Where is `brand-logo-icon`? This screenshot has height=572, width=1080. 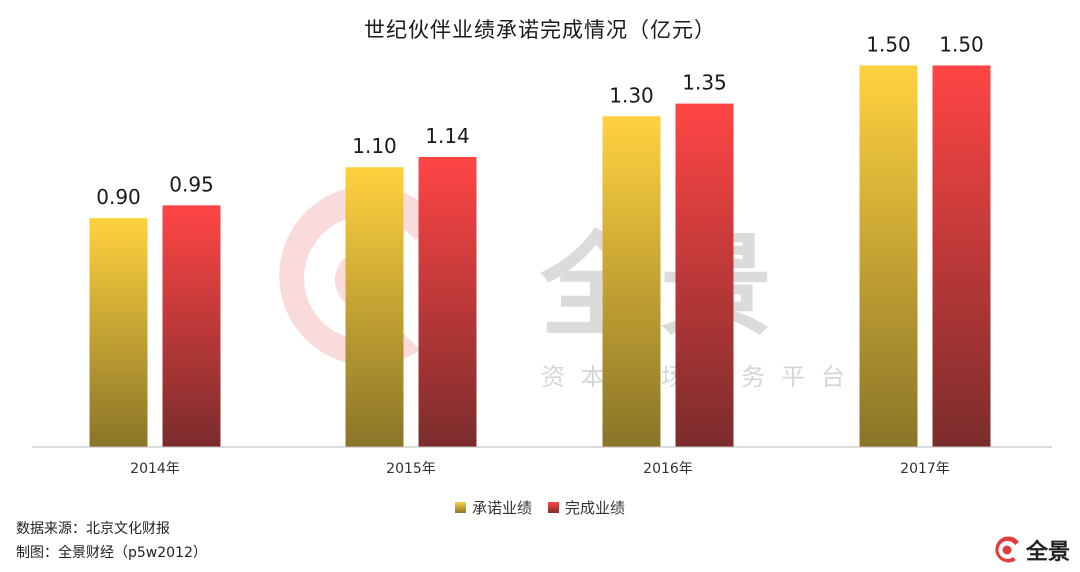
brand-logo-icon is located at coordinates (1007, 549).